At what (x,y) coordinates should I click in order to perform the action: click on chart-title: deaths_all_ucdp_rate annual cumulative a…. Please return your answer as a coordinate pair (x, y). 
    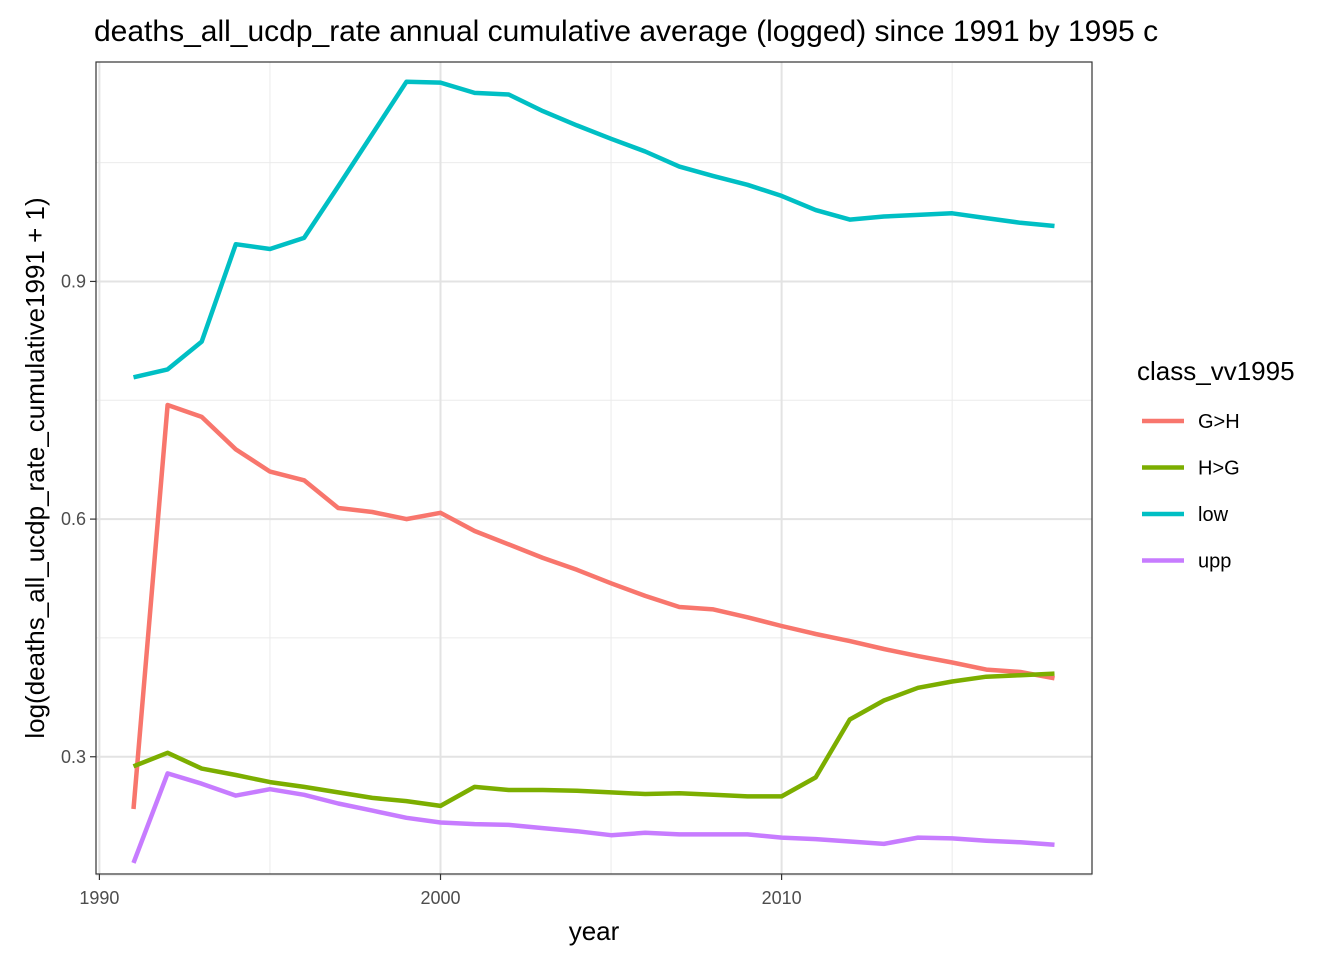
    Looking at the image, I should click on (626, 31).